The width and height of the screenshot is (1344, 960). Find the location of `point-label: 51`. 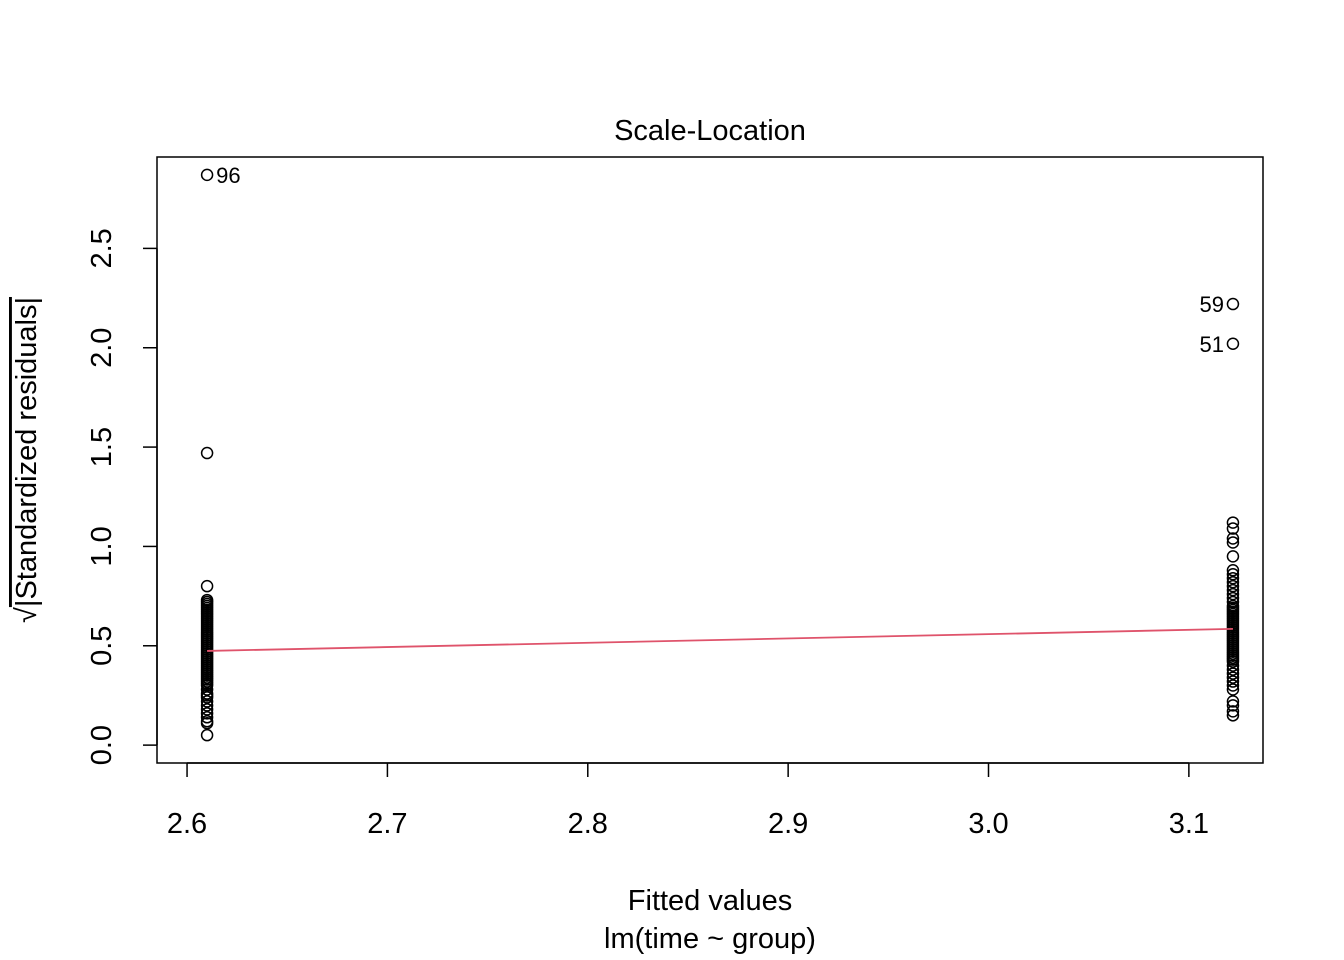

point-label: 51 is located at coordinates (1211, 344).